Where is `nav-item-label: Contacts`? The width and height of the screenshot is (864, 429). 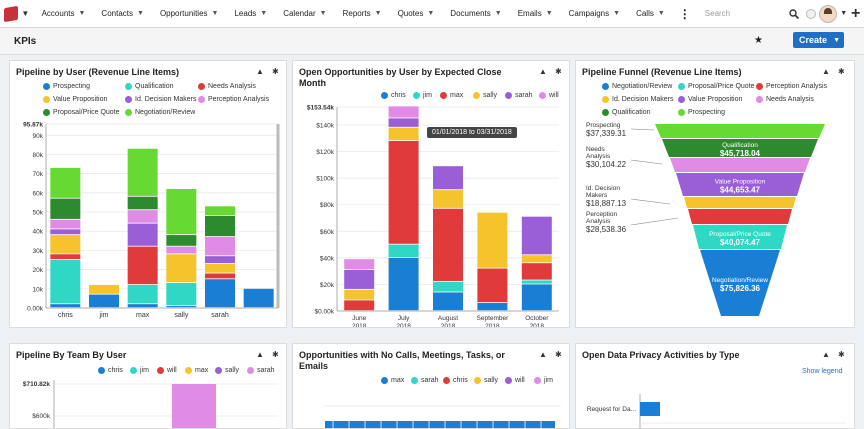
nav-item-label: Contacts is located at coordinates (117, 13).